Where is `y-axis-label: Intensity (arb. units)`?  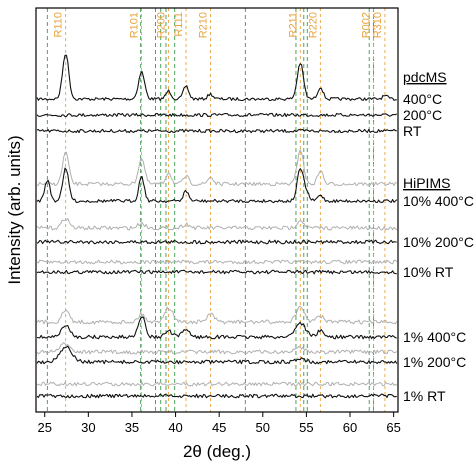
y-axis-label: Intensity (arb. units) is located at coordinates (14, 209).